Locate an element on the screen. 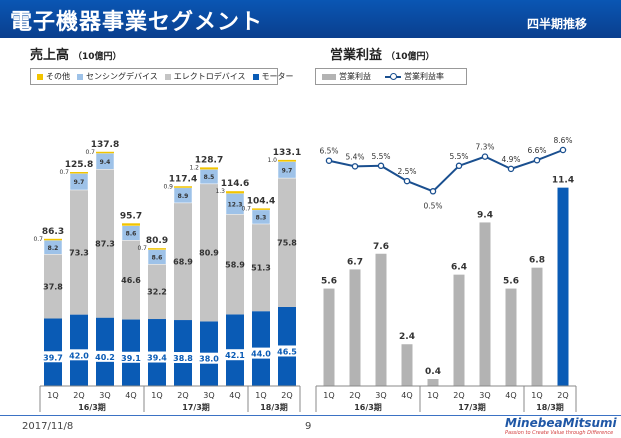 Image resolution: width=621 pixels, height=438 pixels. op-profit-label: 6.8 is located at coordinates (537, 261).